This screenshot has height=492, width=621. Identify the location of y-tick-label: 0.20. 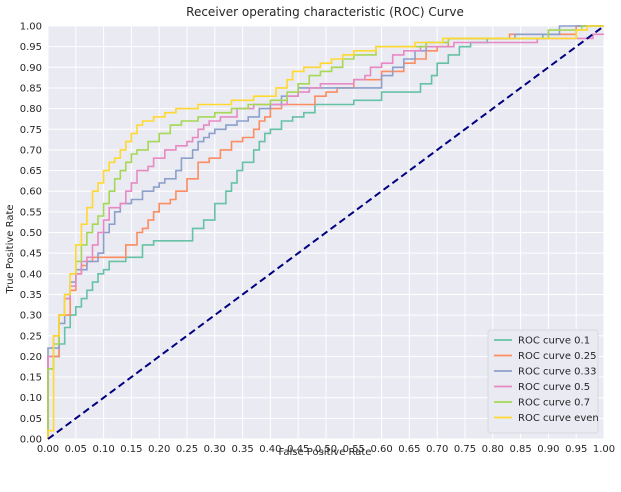
(31, 357).